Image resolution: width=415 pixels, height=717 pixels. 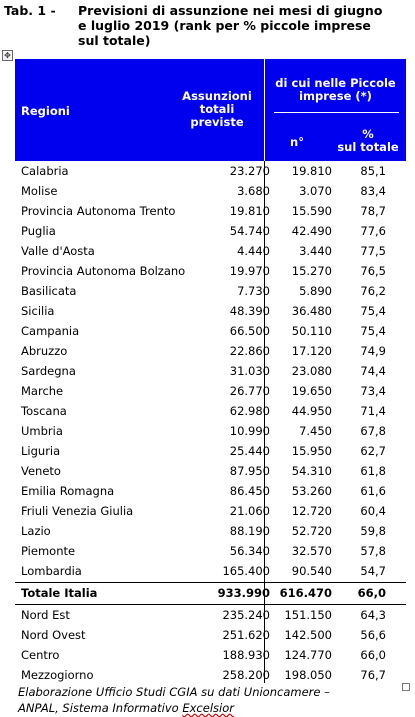 What do you see at coordinates (77, 511) in the screenshot?
I see `cell-regione: Friuli Venezia Giulia` at bounding box center [77, 511].